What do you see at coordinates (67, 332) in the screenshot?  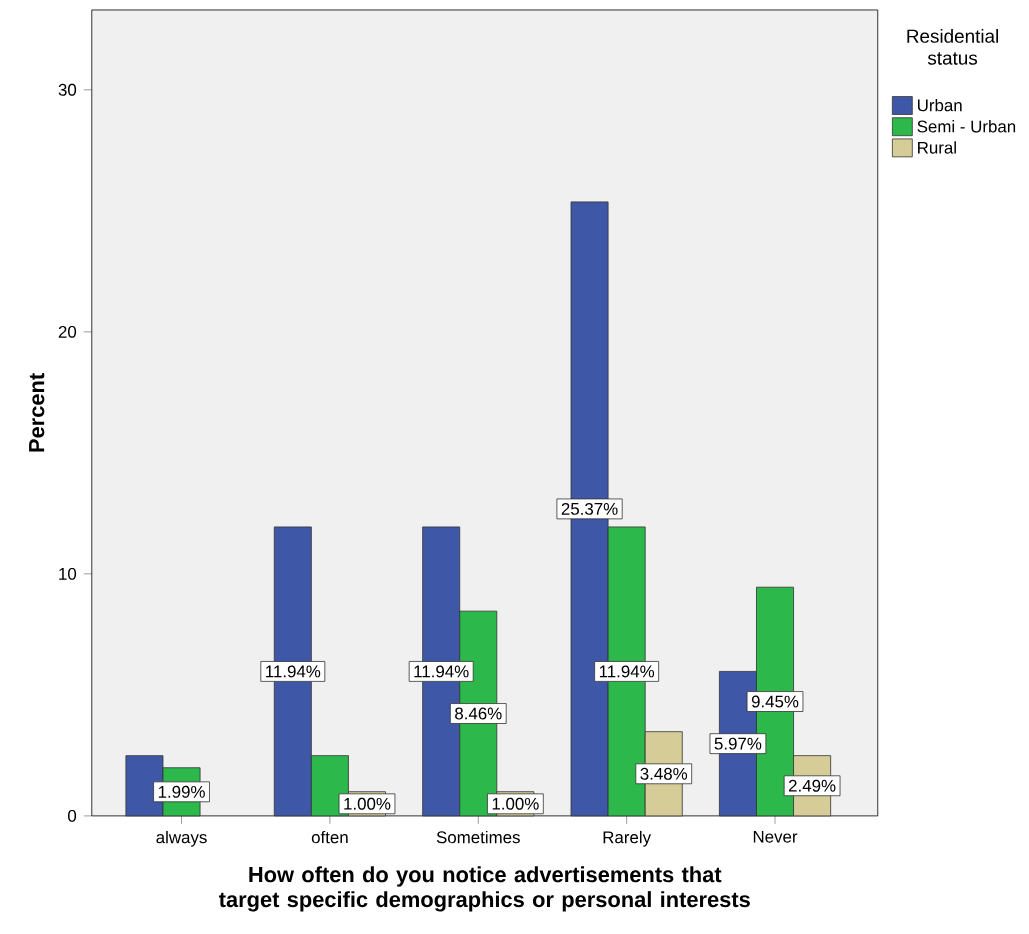 I see `y-tick-label: 20` at bounding box center [67, 332].